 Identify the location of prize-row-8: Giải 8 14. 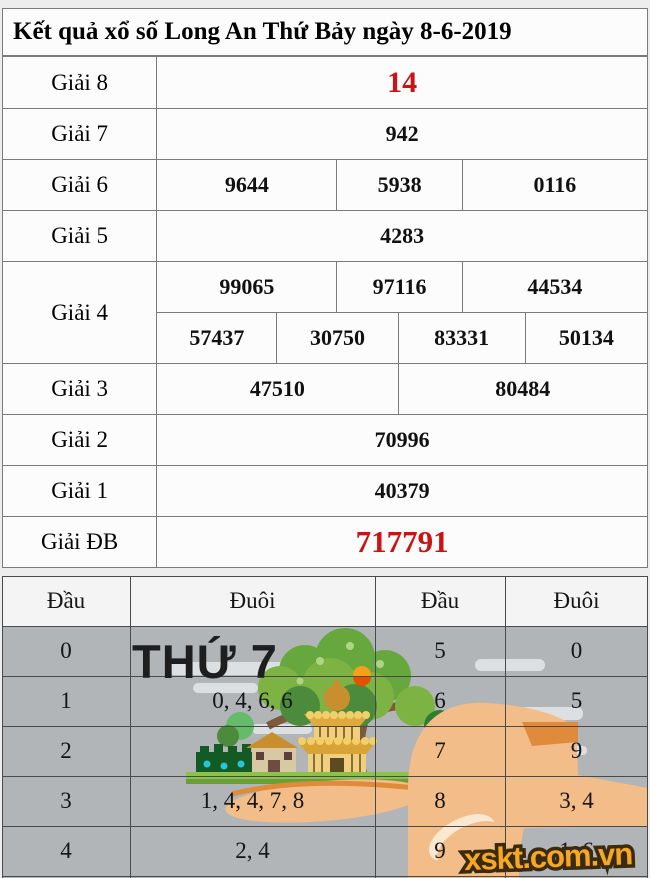
(324, 82).